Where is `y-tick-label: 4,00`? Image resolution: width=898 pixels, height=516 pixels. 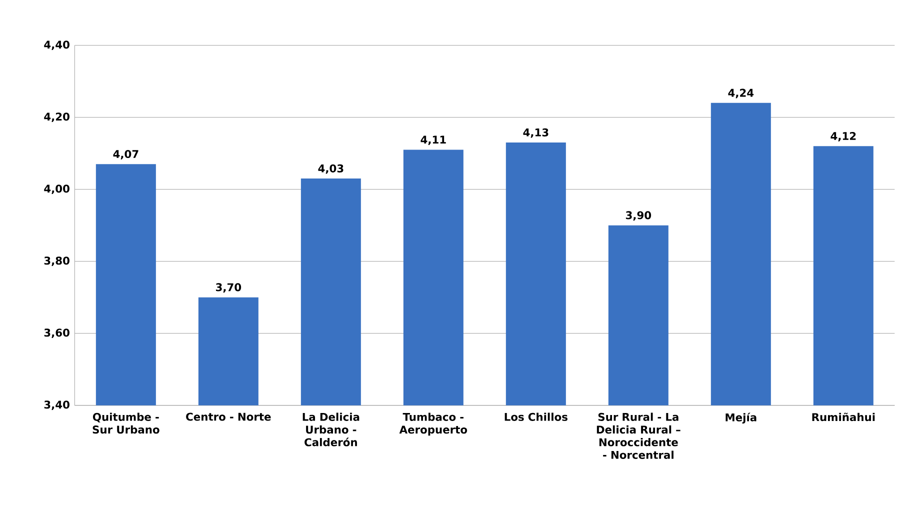 y-tick-label: 4,00 is located at coordinates (57, 189).